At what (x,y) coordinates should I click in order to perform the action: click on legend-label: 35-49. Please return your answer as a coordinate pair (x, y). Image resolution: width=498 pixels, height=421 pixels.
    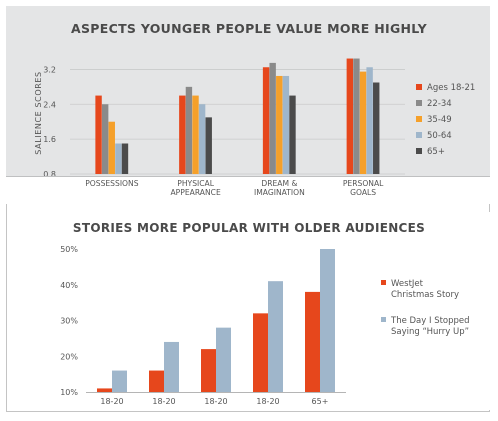
    Looking at the image, I should click on (439, 120).